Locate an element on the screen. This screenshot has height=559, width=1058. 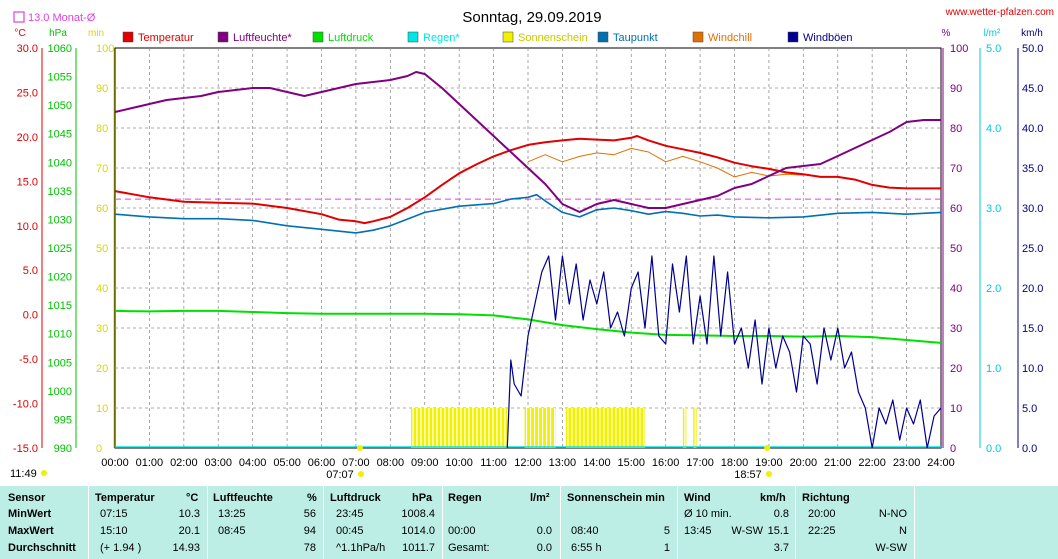
rain-tick-label: 3.0 is located at coordinates (993, 209).